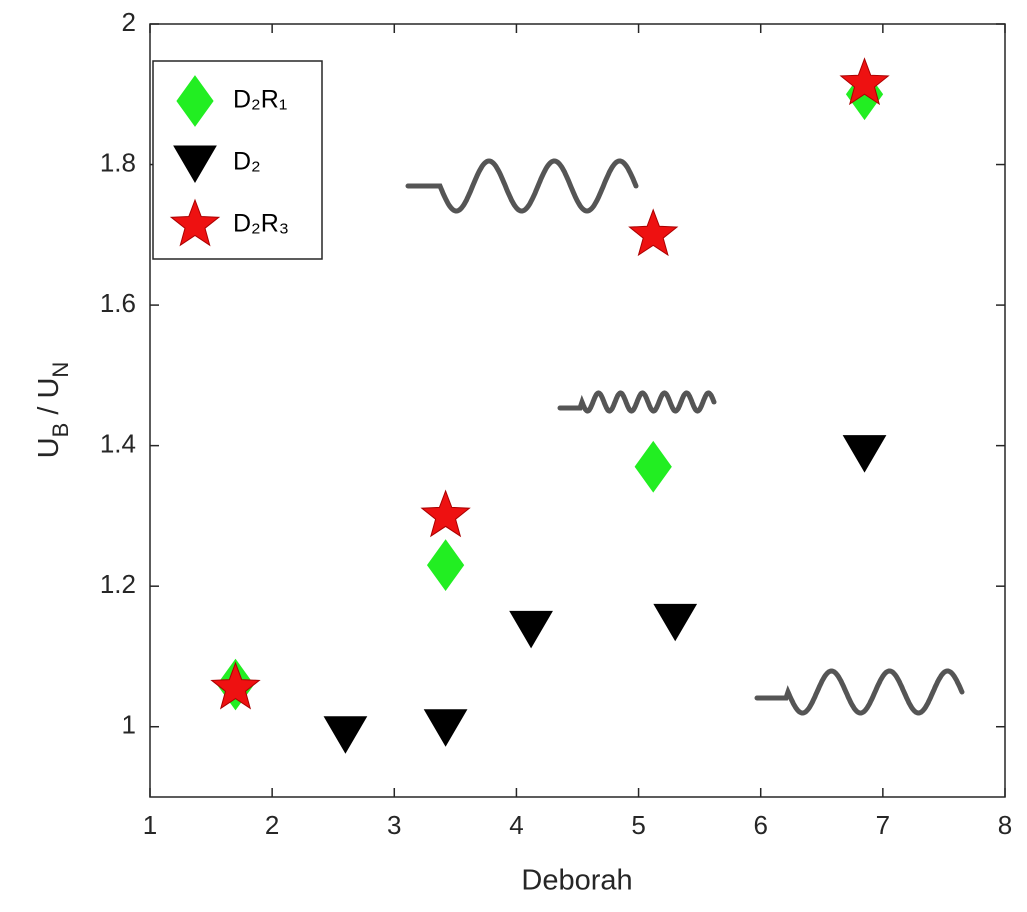 The width and height of the screenshot is (1027, 912). Describe the element at coordinates (118, 162) in the screenshot. I see `y-tick-label: 1.8` at that location.